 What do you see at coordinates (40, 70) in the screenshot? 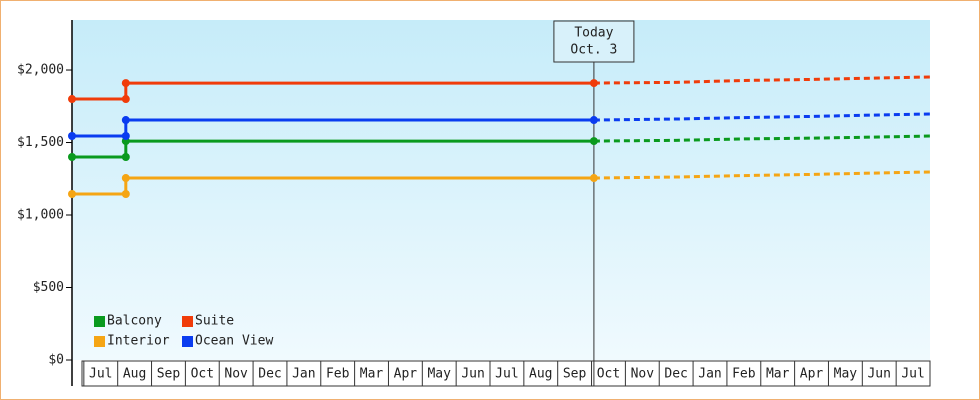
I see `y-tick-label: $2,000` at bounding box center [40, 70].